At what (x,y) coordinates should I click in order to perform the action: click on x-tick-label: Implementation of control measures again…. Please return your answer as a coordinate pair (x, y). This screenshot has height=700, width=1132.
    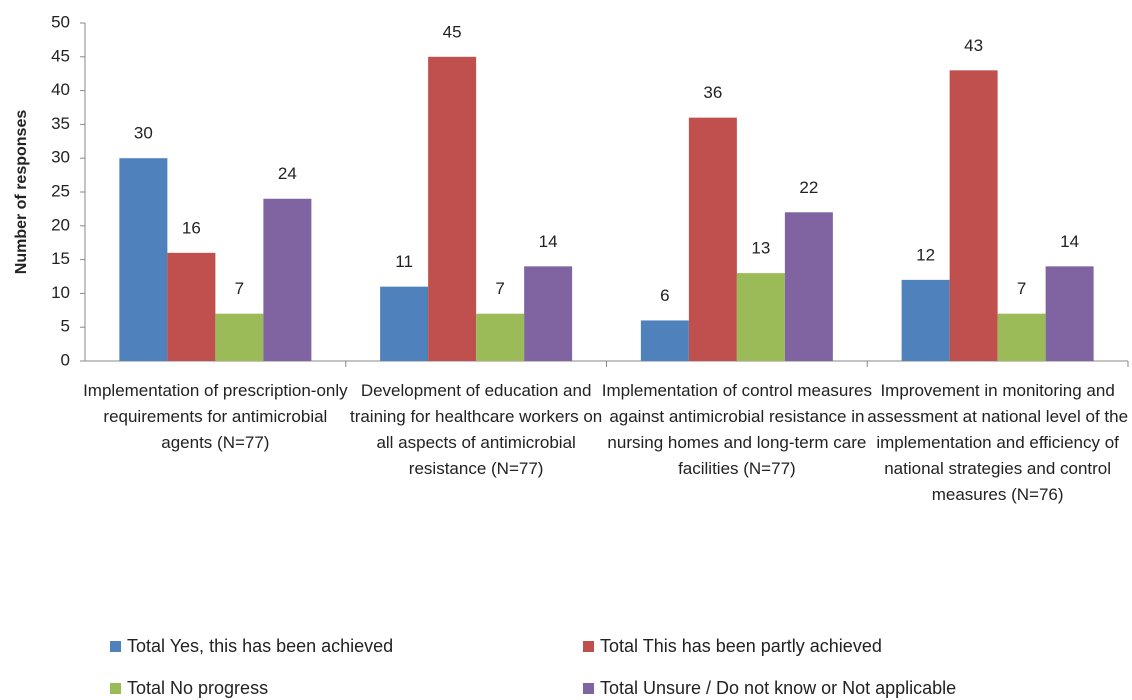
    Looking at the image, I should click on (736, 429).